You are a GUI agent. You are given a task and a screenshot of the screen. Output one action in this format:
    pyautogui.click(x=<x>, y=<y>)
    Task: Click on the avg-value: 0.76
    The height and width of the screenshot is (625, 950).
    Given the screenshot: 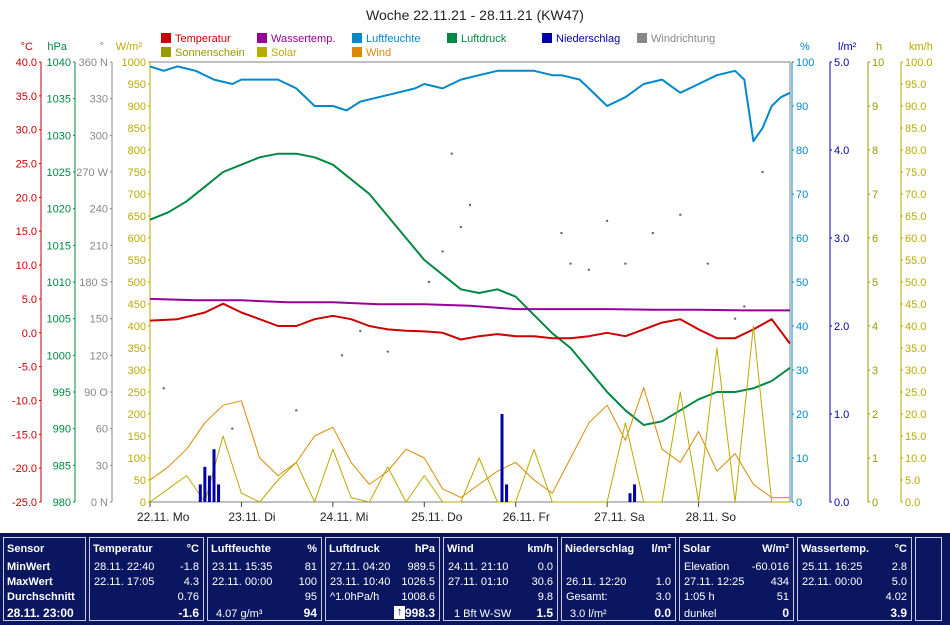 What is the action you would take?
    pyautogui.click(x=188, y=597)
    